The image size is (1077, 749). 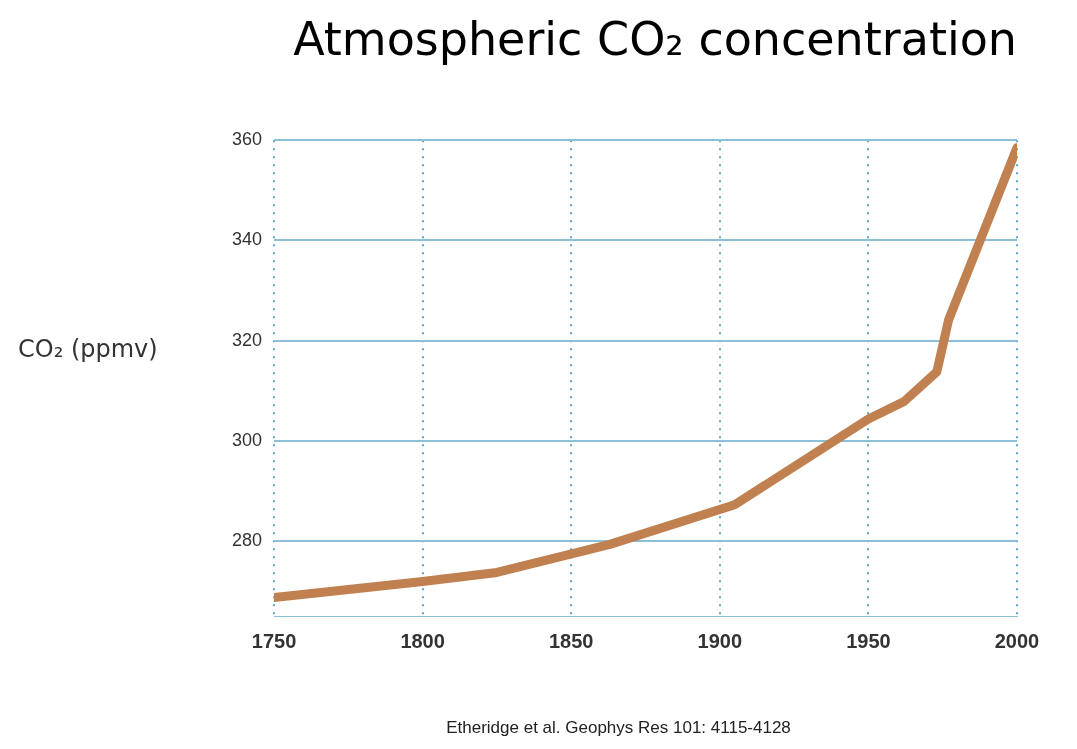 What do you see at coordinates (274, 641) in the screenshot?
I see `x-tick-label: 1750` at bounding box center [274, 641].